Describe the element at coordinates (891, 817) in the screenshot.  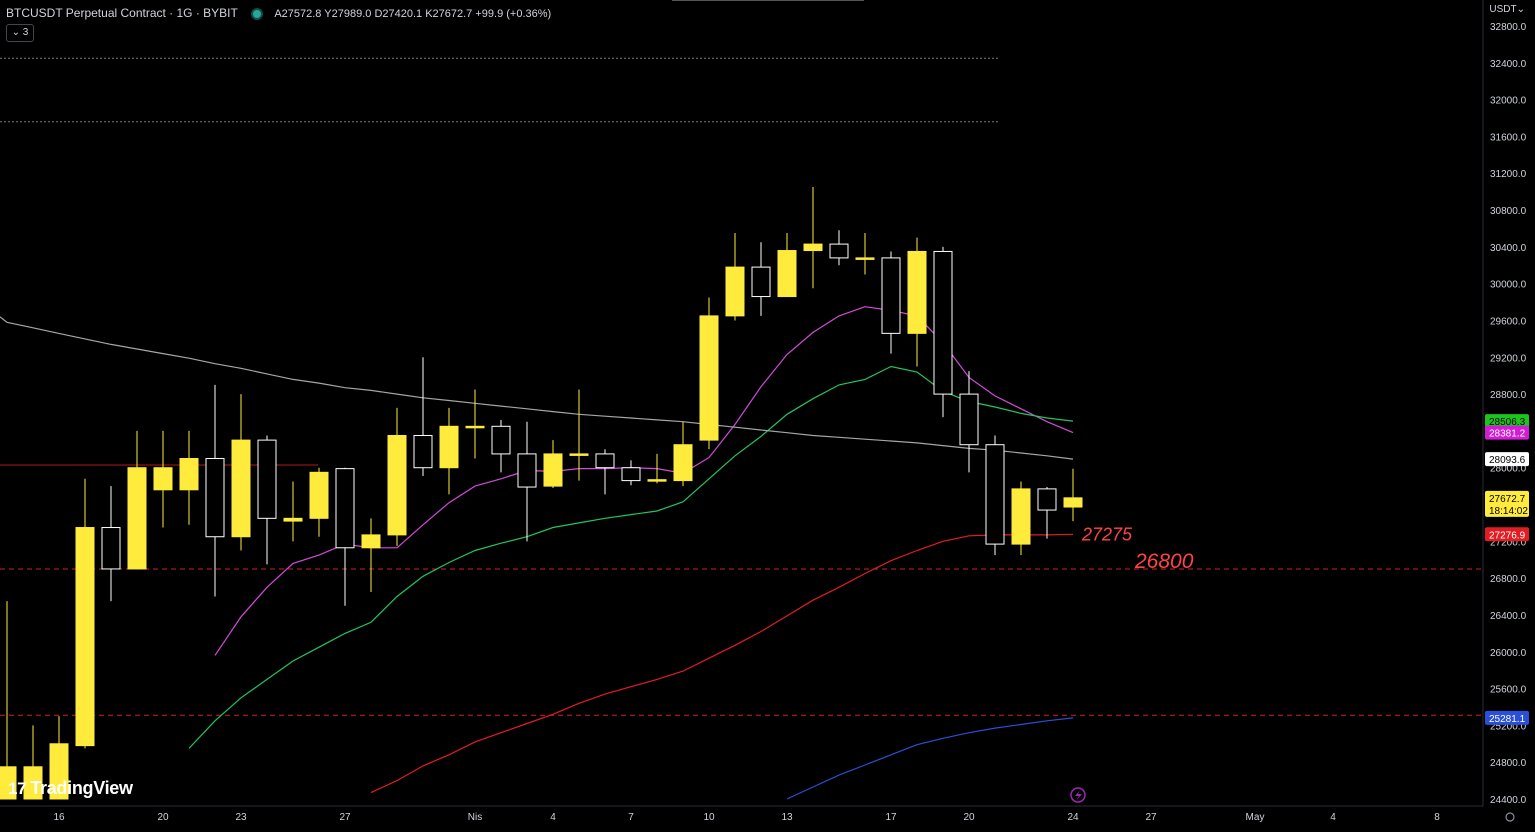
I see `time-tick-label: 17` at that location.